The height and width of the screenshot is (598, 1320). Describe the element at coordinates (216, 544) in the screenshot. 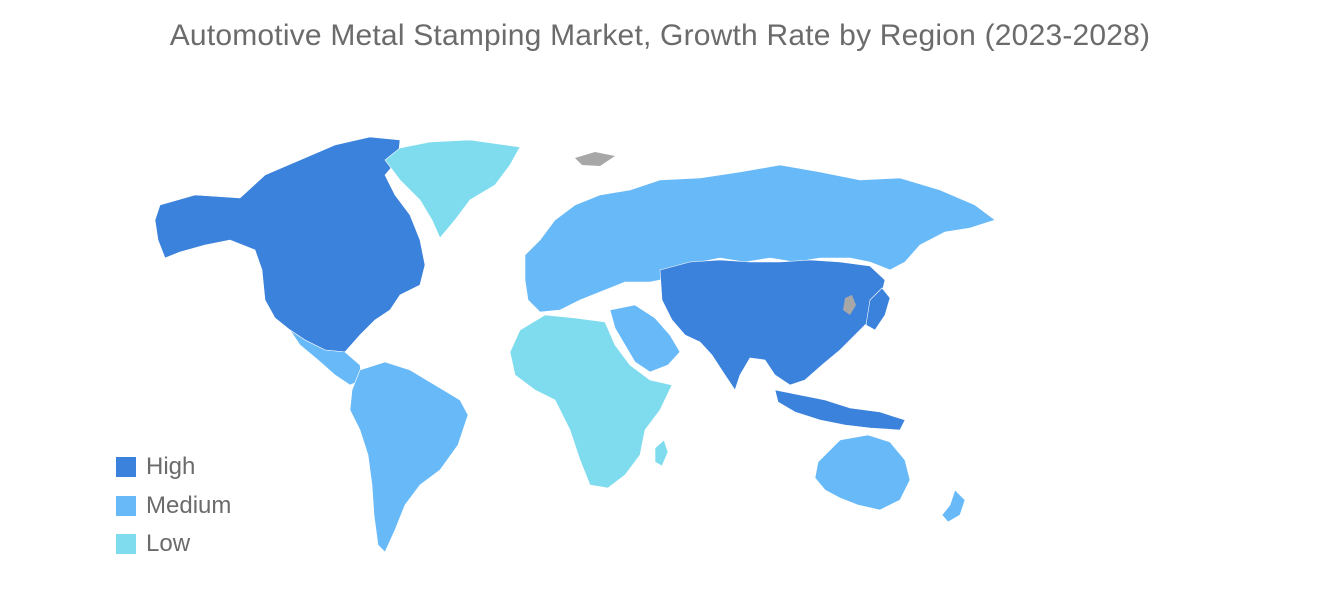

I see `legend-item-low: Low` at that location.